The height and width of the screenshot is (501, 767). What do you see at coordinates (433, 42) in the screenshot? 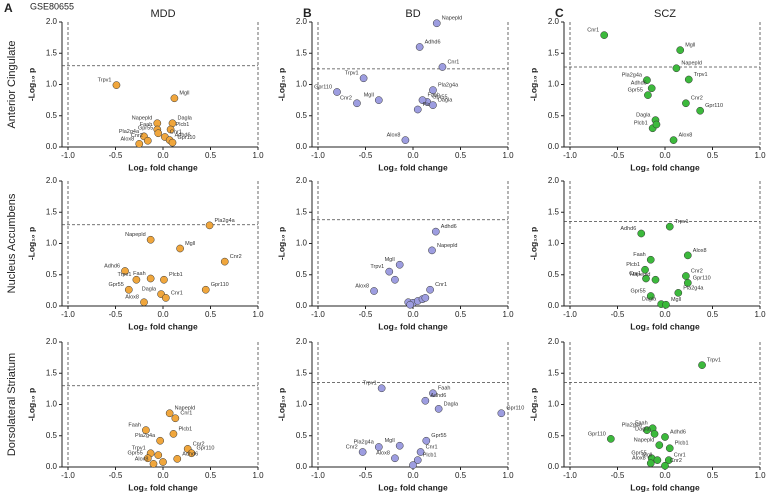
I see `gene-label: Adhd6` at bounding box center [433, 42].